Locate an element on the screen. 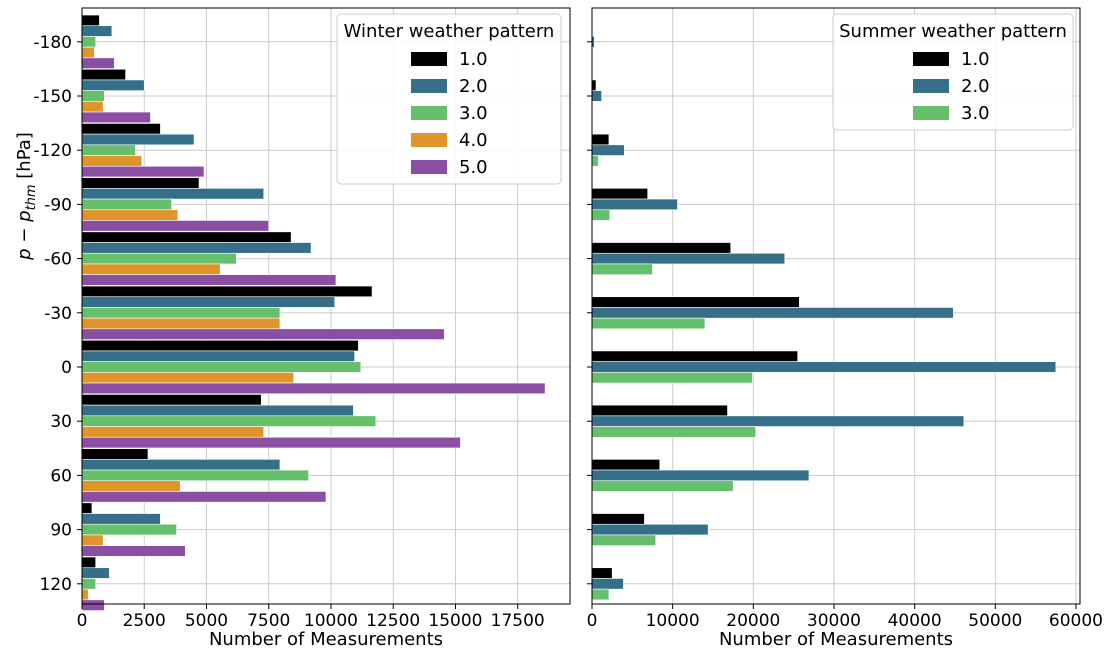 The width and height of the screenshot is (1110, 648). winter-y-tick-label: 0 is located at coordinates (66, 368).